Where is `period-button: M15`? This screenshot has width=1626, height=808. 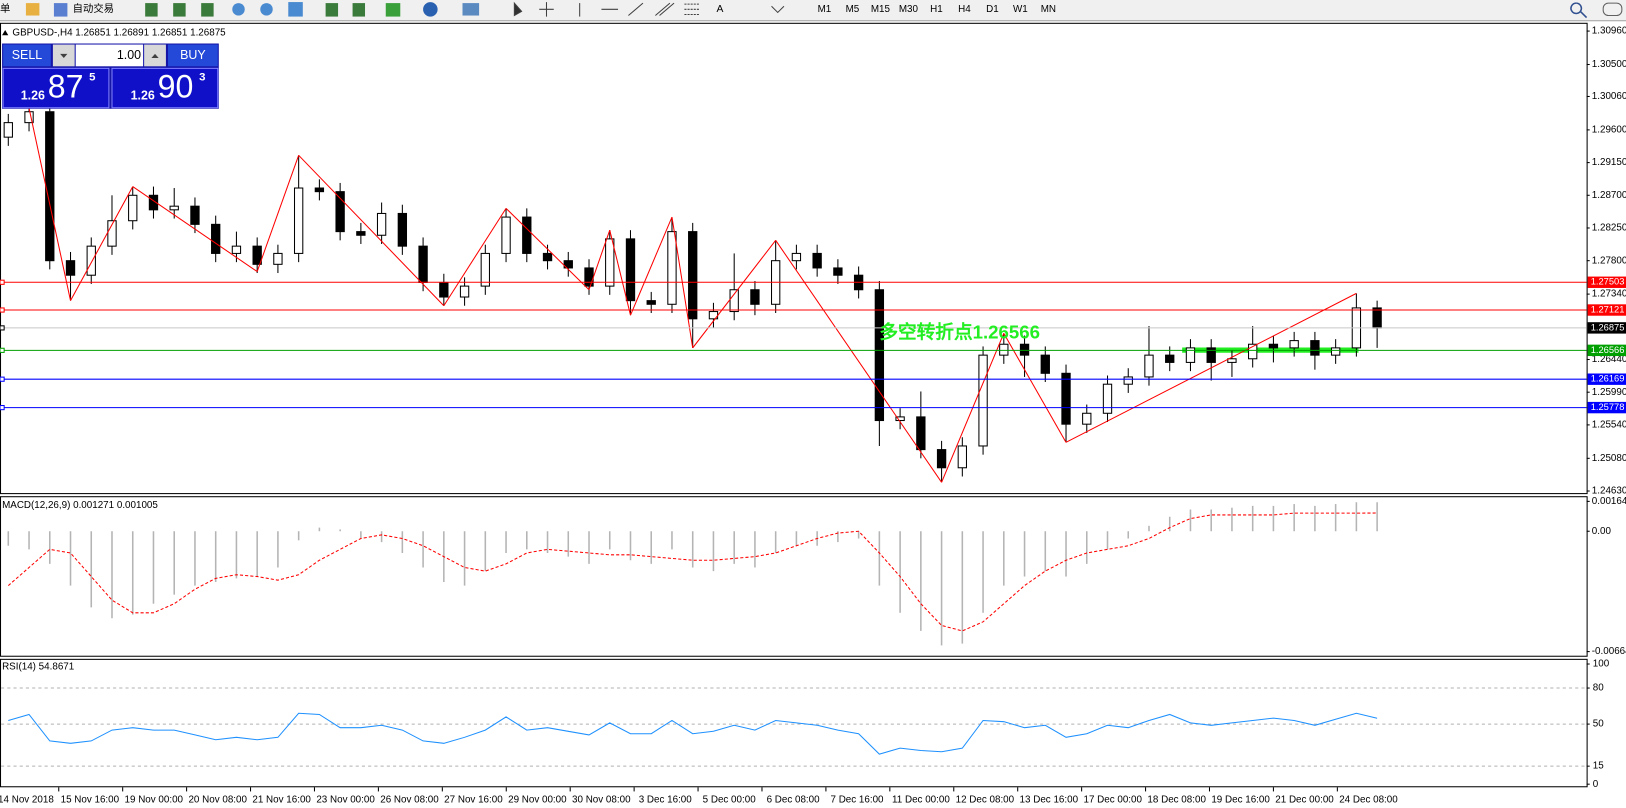
period-button: M15 is located at coordinates (881, 9).